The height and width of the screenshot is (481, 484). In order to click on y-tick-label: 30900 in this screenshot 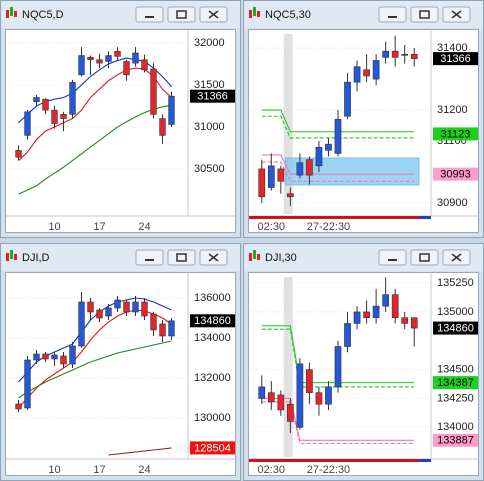, I will do `click(452, 203)`.